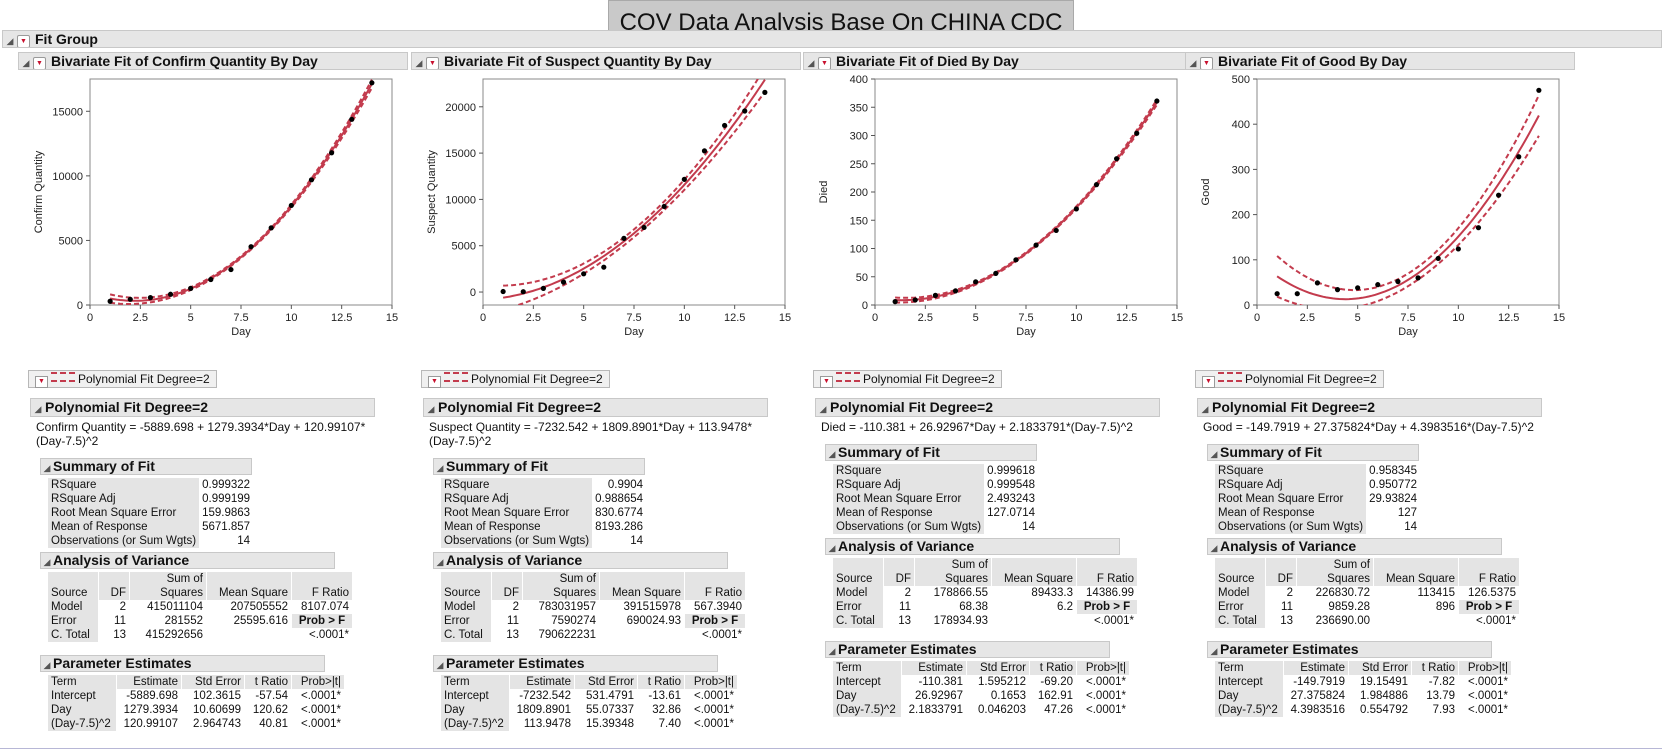  What do you see at coordinates (1380, 61) in the screenshot?
I see `bivariate-header: ◢ ▼ Bivariate Fit of Good By Day` at bounding box center [1380, 61].